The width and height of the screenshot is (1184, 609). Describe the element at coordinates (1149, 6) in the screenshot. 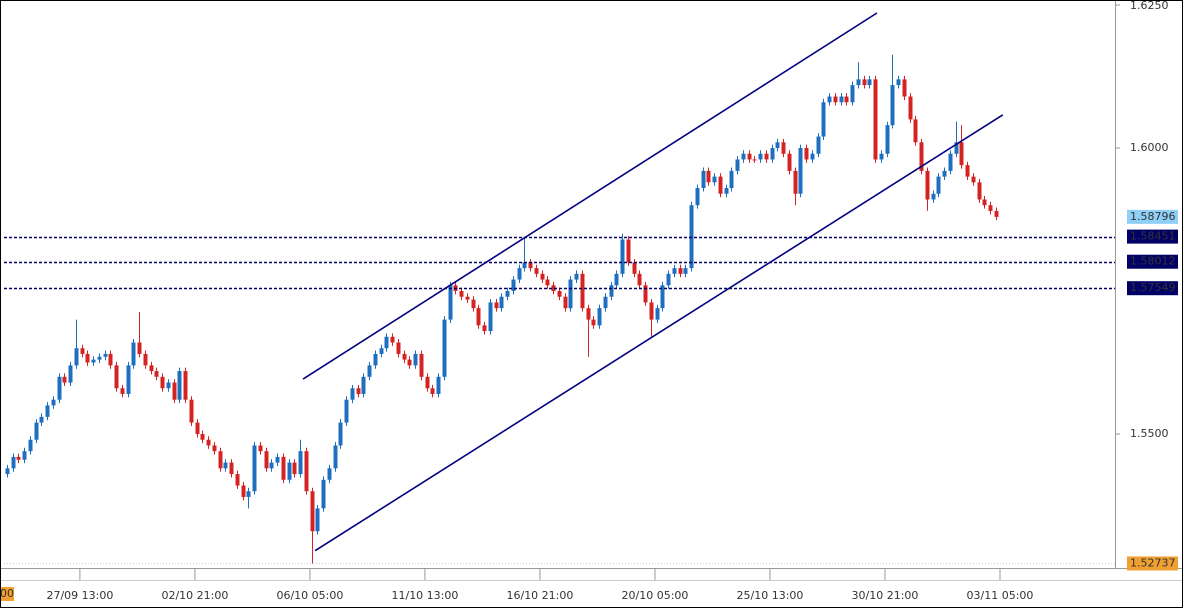

I see `y-tick-label: 1.6250` at that location.